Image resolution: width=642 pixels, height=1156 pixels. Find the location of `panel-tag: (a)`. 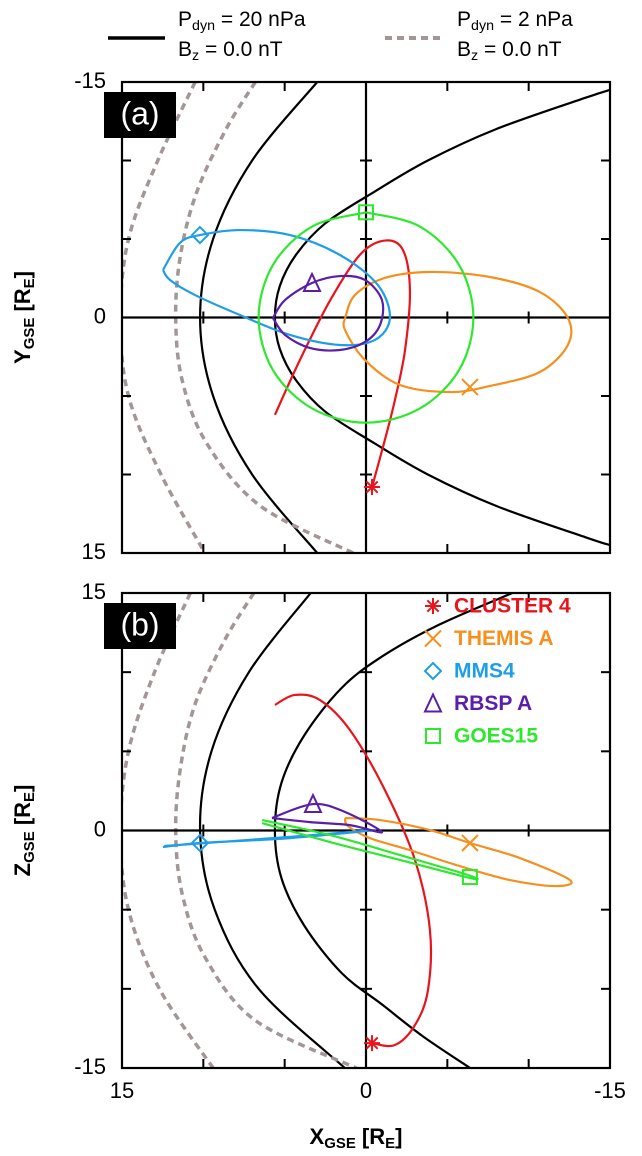

panel-tag: (a) is located at coordinates (139, 113).